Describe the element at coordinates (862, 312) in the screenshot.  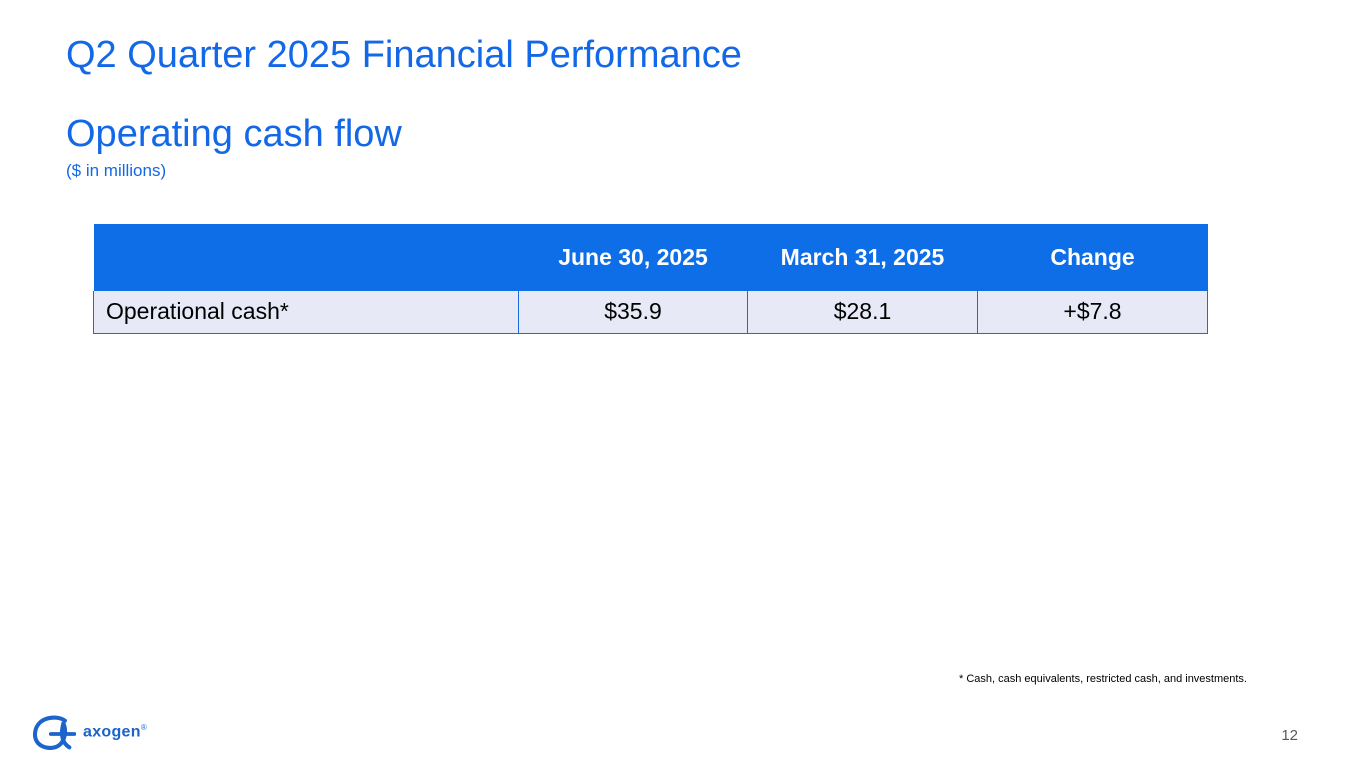
I see `value-march: $28.1` at that location.